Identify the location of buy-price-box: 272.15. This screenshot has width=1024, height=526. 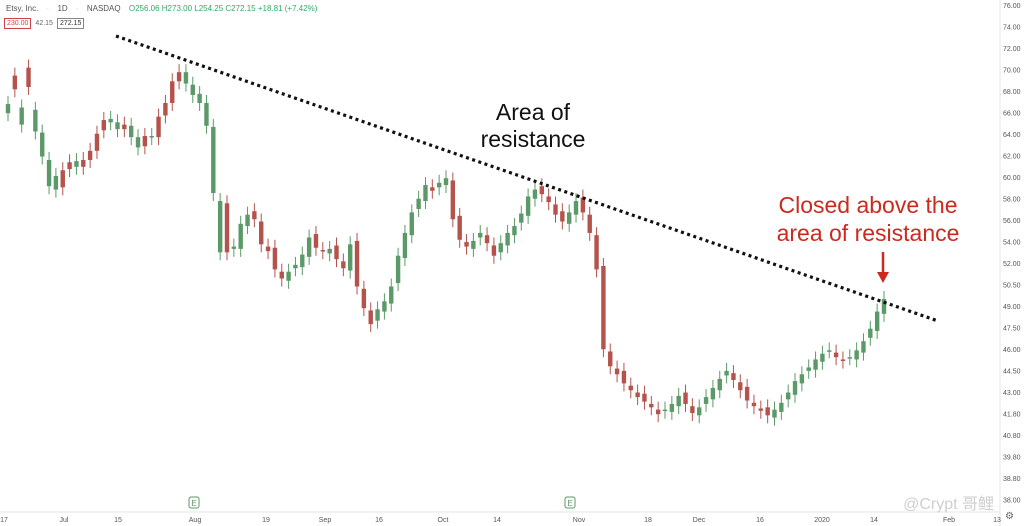
(70, 23).